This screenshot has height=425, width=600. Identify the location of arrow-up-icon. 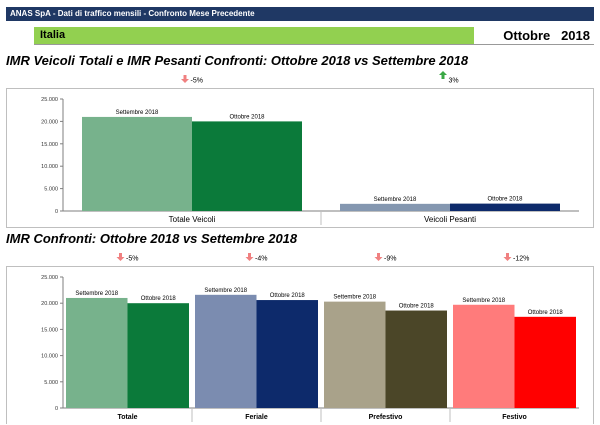
(443, 75).